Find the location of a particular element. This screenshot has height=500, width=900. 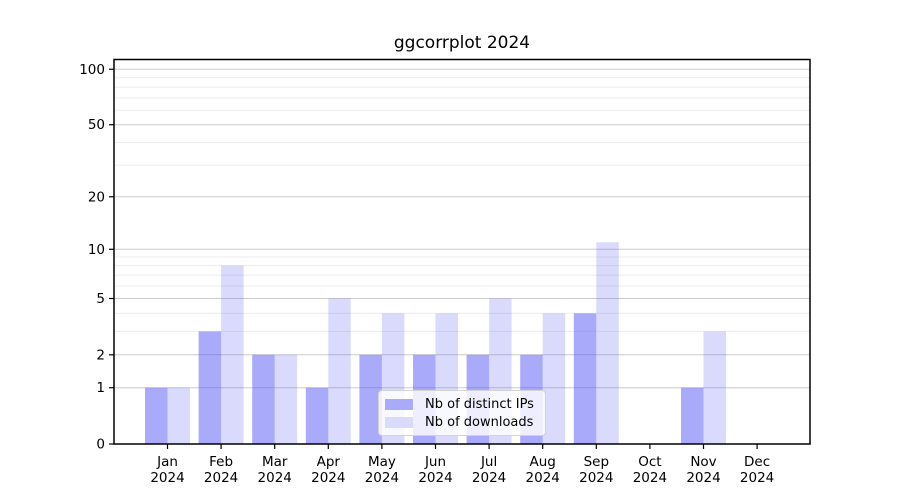

x-tick-label: Mar 2024 is located at coordinates (275, 470).